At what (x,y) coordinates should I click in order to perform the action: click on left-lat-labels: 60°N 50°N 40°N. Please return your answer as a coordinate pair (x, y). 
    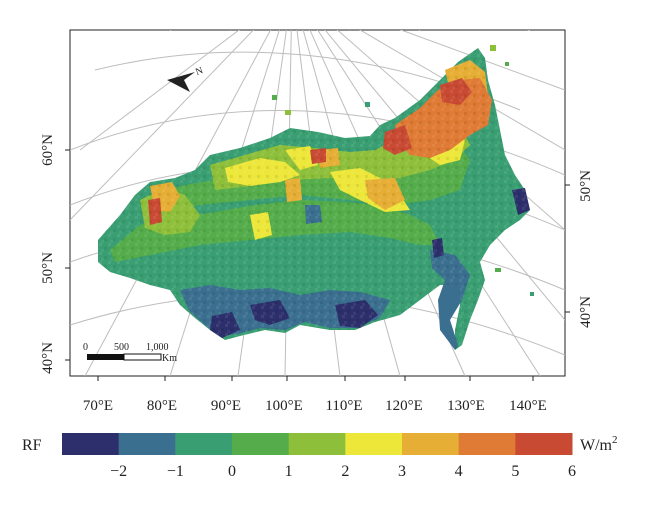
    Looking at the image, I should click on (48, 254).